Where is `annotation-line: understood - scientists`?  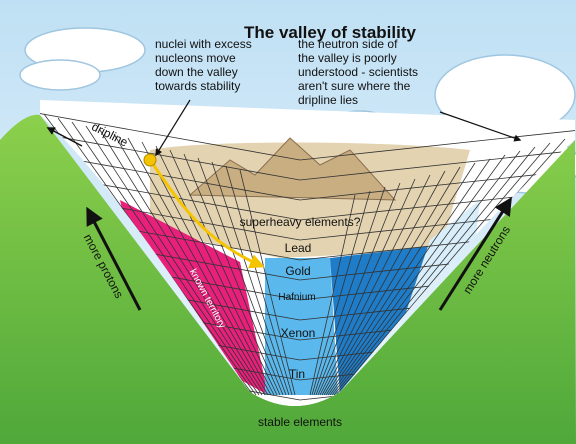
annotation-line: understood - scientists is located at coordinates (358, 72).